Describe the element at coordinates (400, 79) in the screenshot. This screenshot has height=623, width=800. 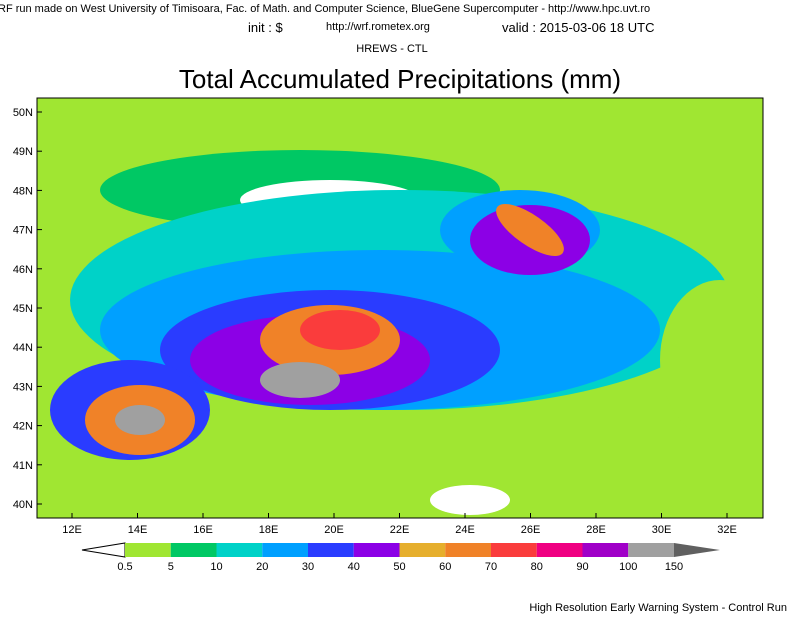
I see `title: Total Accumulated Precipitations (mm)` at that location.